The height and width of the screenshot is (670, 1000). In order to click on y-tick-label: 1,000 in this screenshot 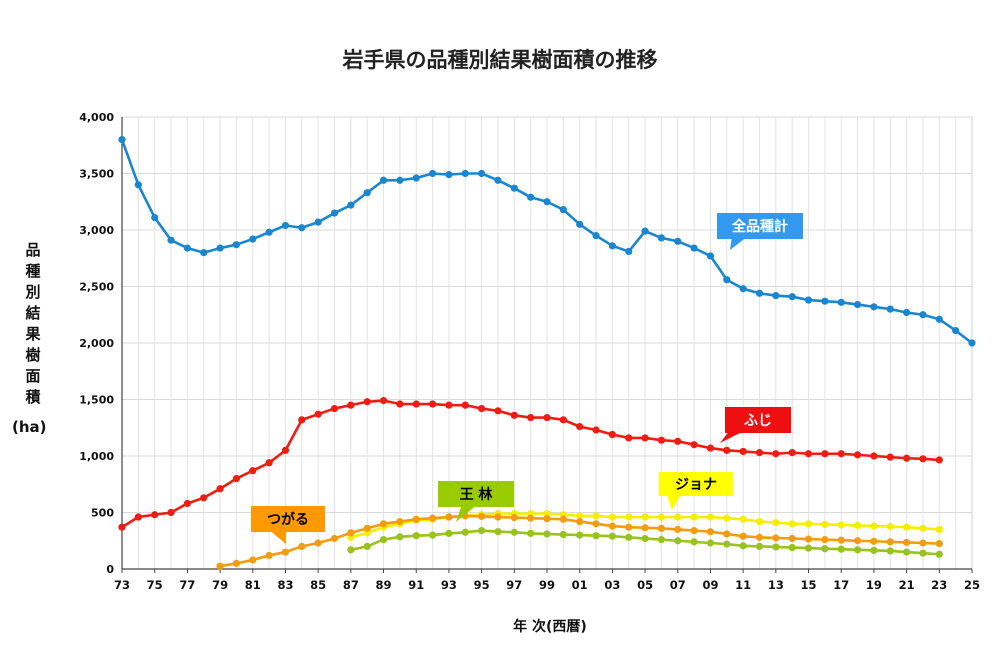, I will do `click(96, 456)`.